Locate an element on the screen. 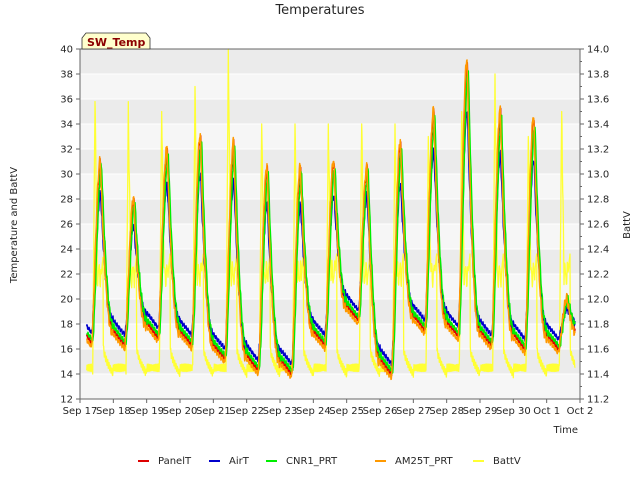 Image resolution: width=640 pixels, height=480 pixels. legend-label: BattV is located at coordinates (507, 461).